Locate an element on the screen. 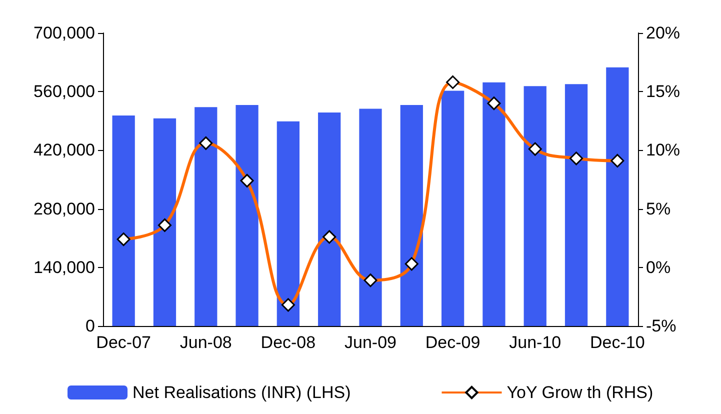 Image resolution: width=721 pixels, height=414 pixels. x-tick-label: Dec-08 is located at coordinates (288, 342).